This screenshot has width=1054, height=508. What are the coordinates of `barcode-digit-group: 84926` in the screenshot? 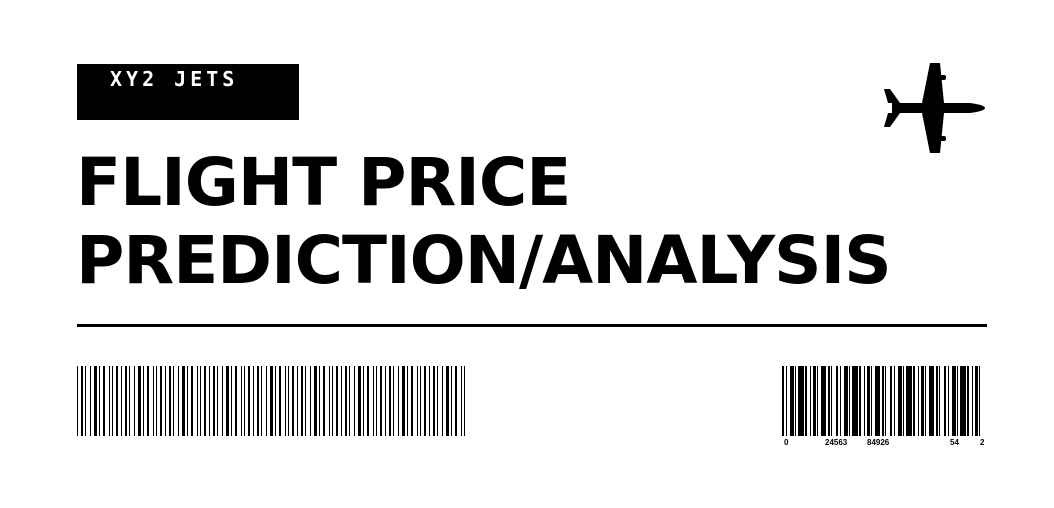 It's located at (878, 442).